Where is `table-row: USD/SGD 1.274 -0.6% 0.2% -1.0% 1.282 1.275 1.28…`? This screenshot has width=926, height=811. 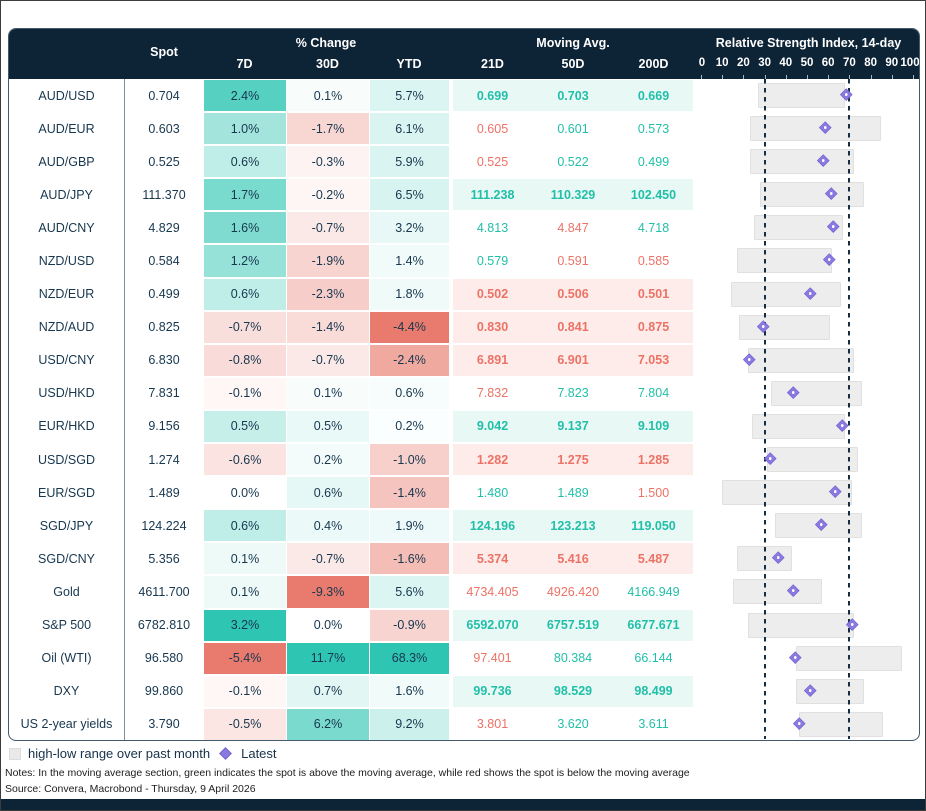
table-row: USD/SGD 1.274 -0.6% 0.2% -1.0% 1.282 1.275 1.28… is located at coordinates (464, 460).